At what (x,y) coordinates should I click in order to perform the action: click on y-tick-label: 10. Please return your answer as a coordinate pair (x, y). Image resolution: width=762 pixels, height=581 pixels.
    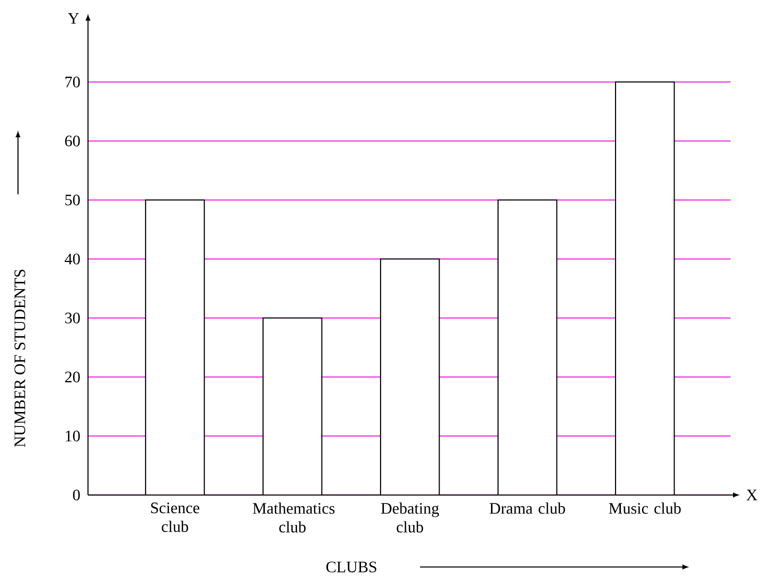
    Looking at the image, I should click on (73, 436).